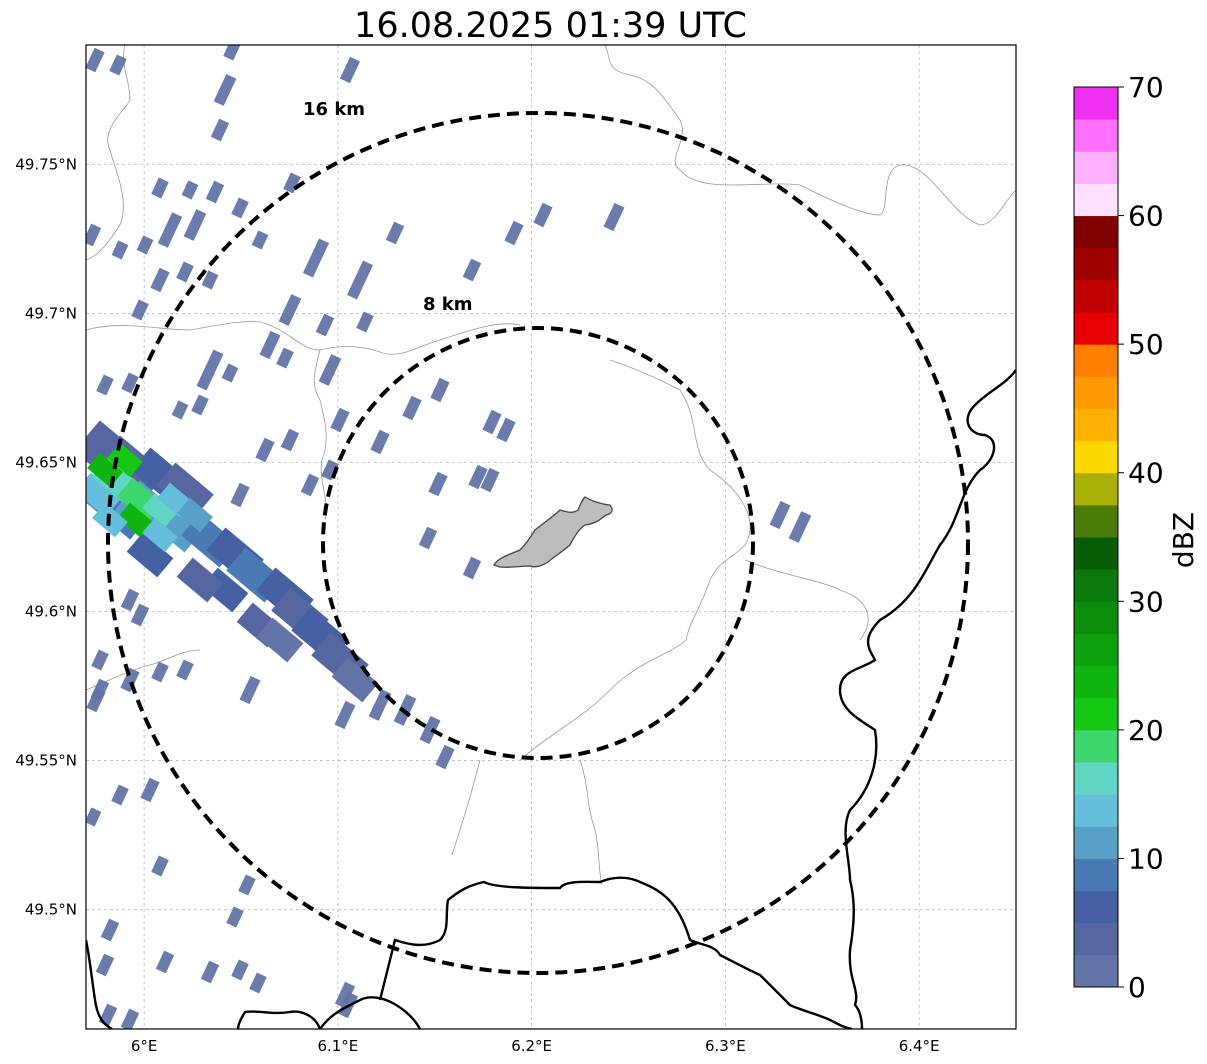  What do you see at coordinates (1146, 216) in the screenshot?
I see `colorbar-tick-label: 60` at bounding box center [1146, 216].